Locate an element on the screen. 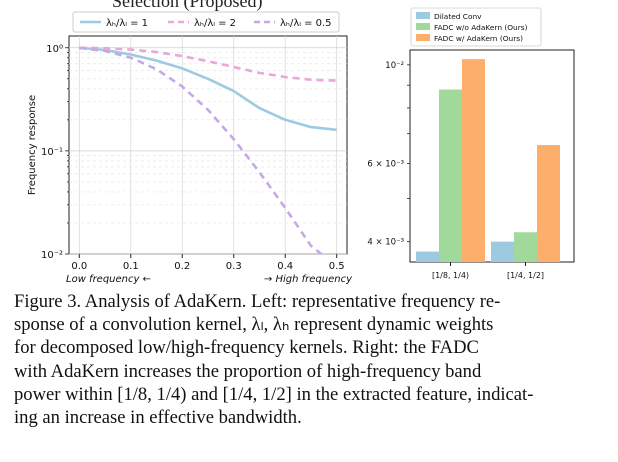 This screenshot has width=618, height=462. x-tick-label: 0.1 is located at coordinates (131, 266).